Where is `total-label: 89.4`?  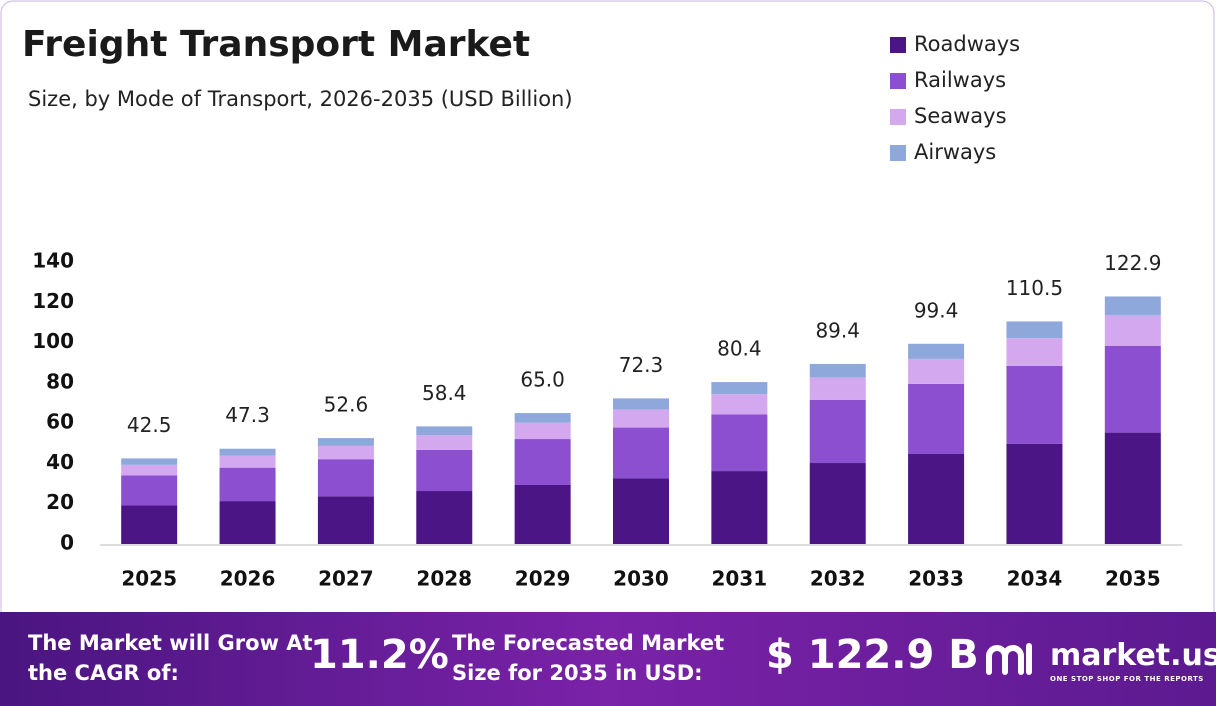 total-label: 89.4 is located at coordinates (837, 330).